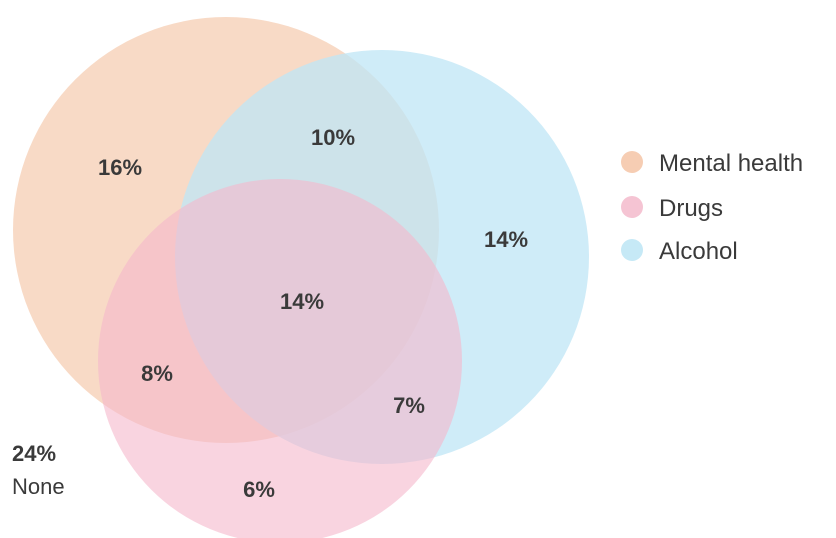 The width and height of the screenshot is (836, 538). What do you see at coordinates (302, 301) in the screenshot?
I see `region-all-three: 14%` at bounding box center [302, 301].